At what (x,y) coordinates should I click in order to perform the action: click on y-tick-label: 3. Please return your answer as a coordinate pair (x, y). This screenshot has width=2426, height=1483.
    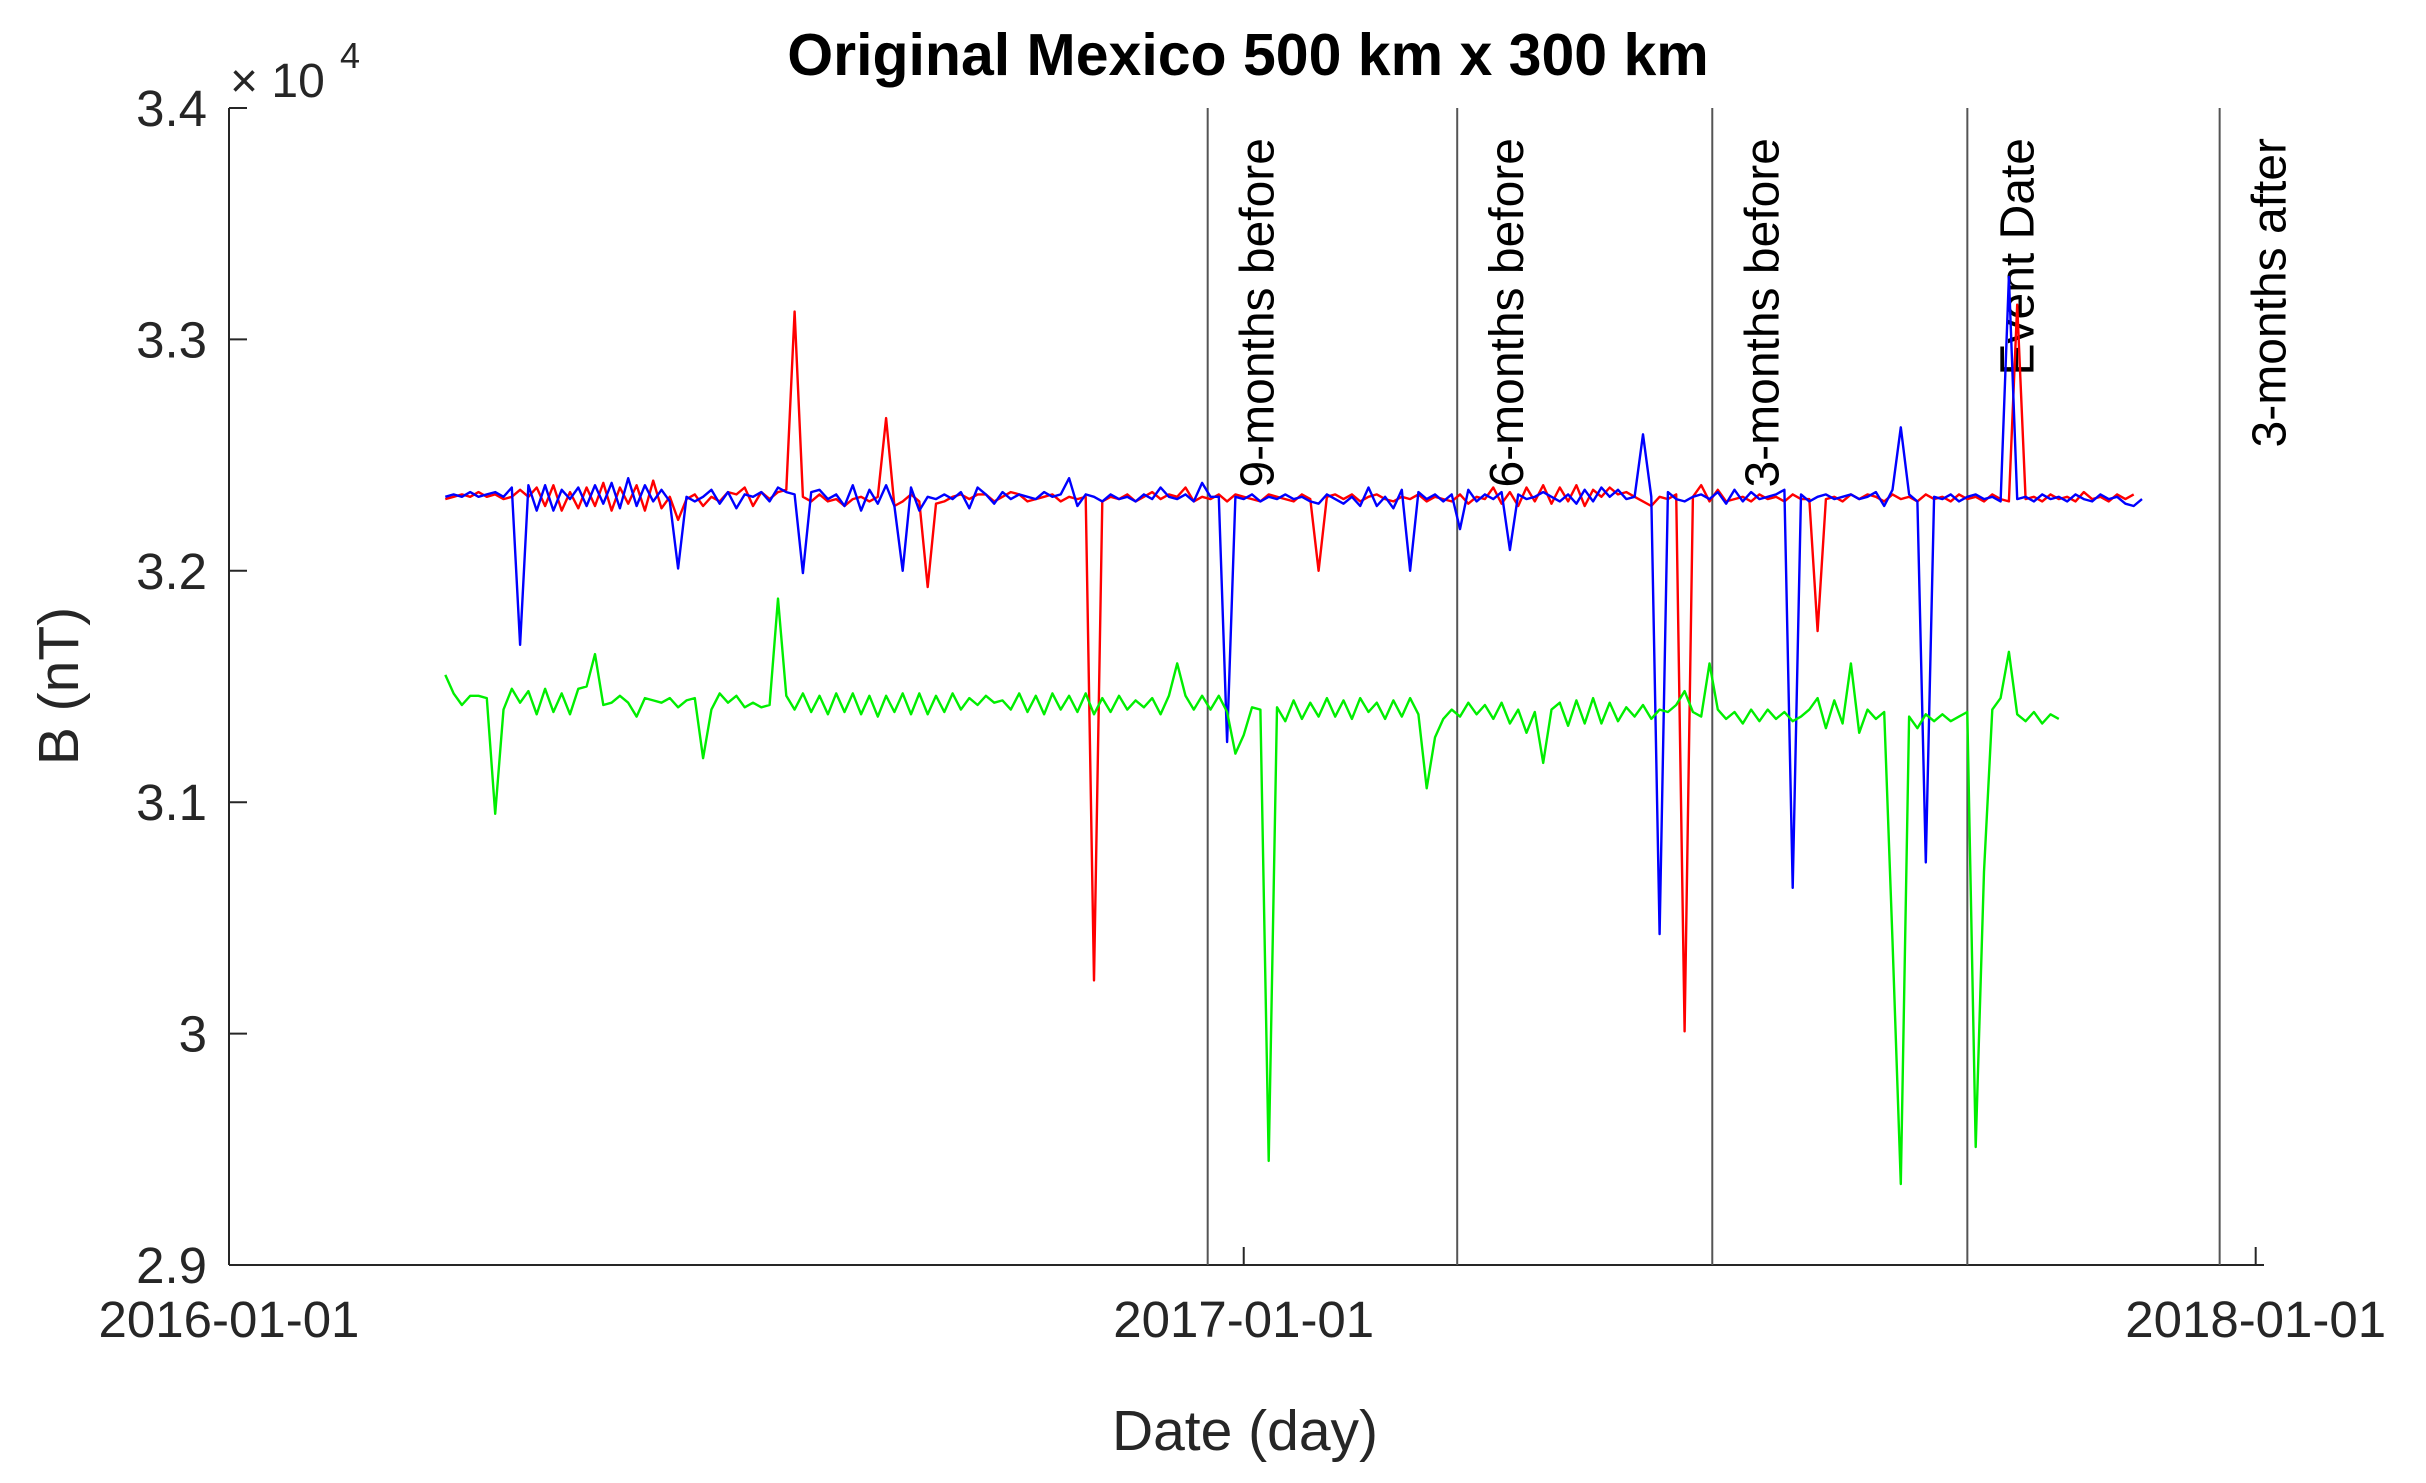
    Looking at the image, I should click on (193, 1034).